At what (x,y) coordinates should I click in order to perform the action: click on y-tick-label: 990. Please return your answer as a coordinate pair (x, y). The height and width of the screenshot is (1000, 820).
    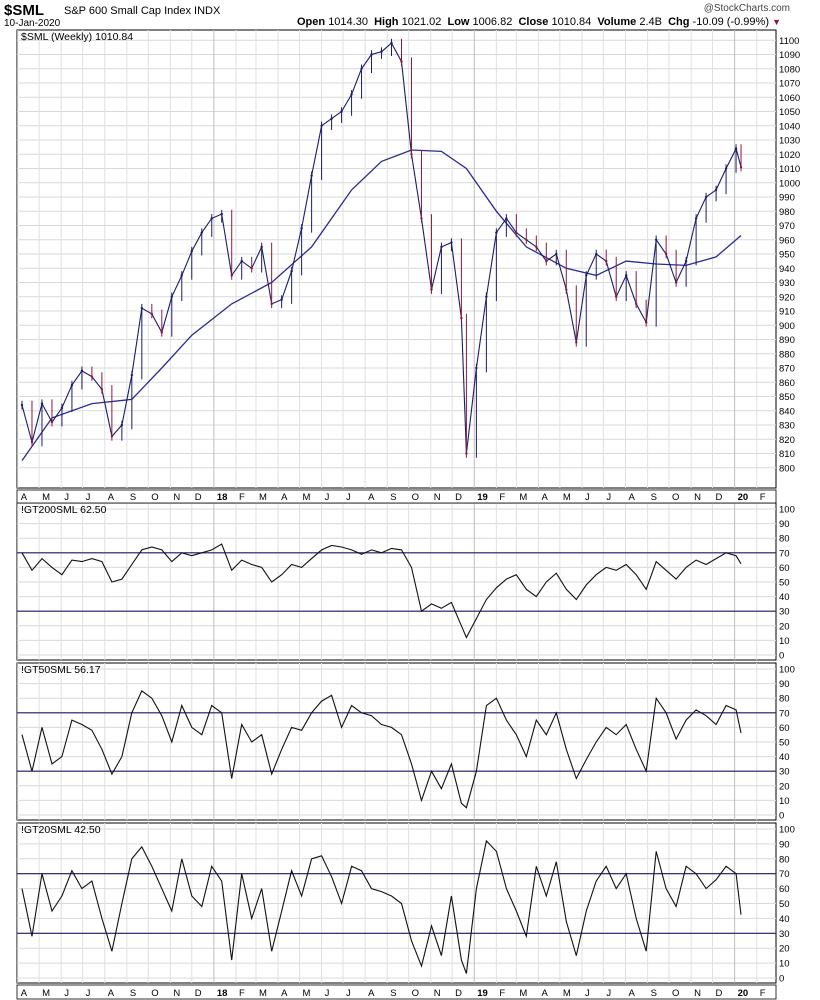
    Looking at the image, I should click on (787, 198).